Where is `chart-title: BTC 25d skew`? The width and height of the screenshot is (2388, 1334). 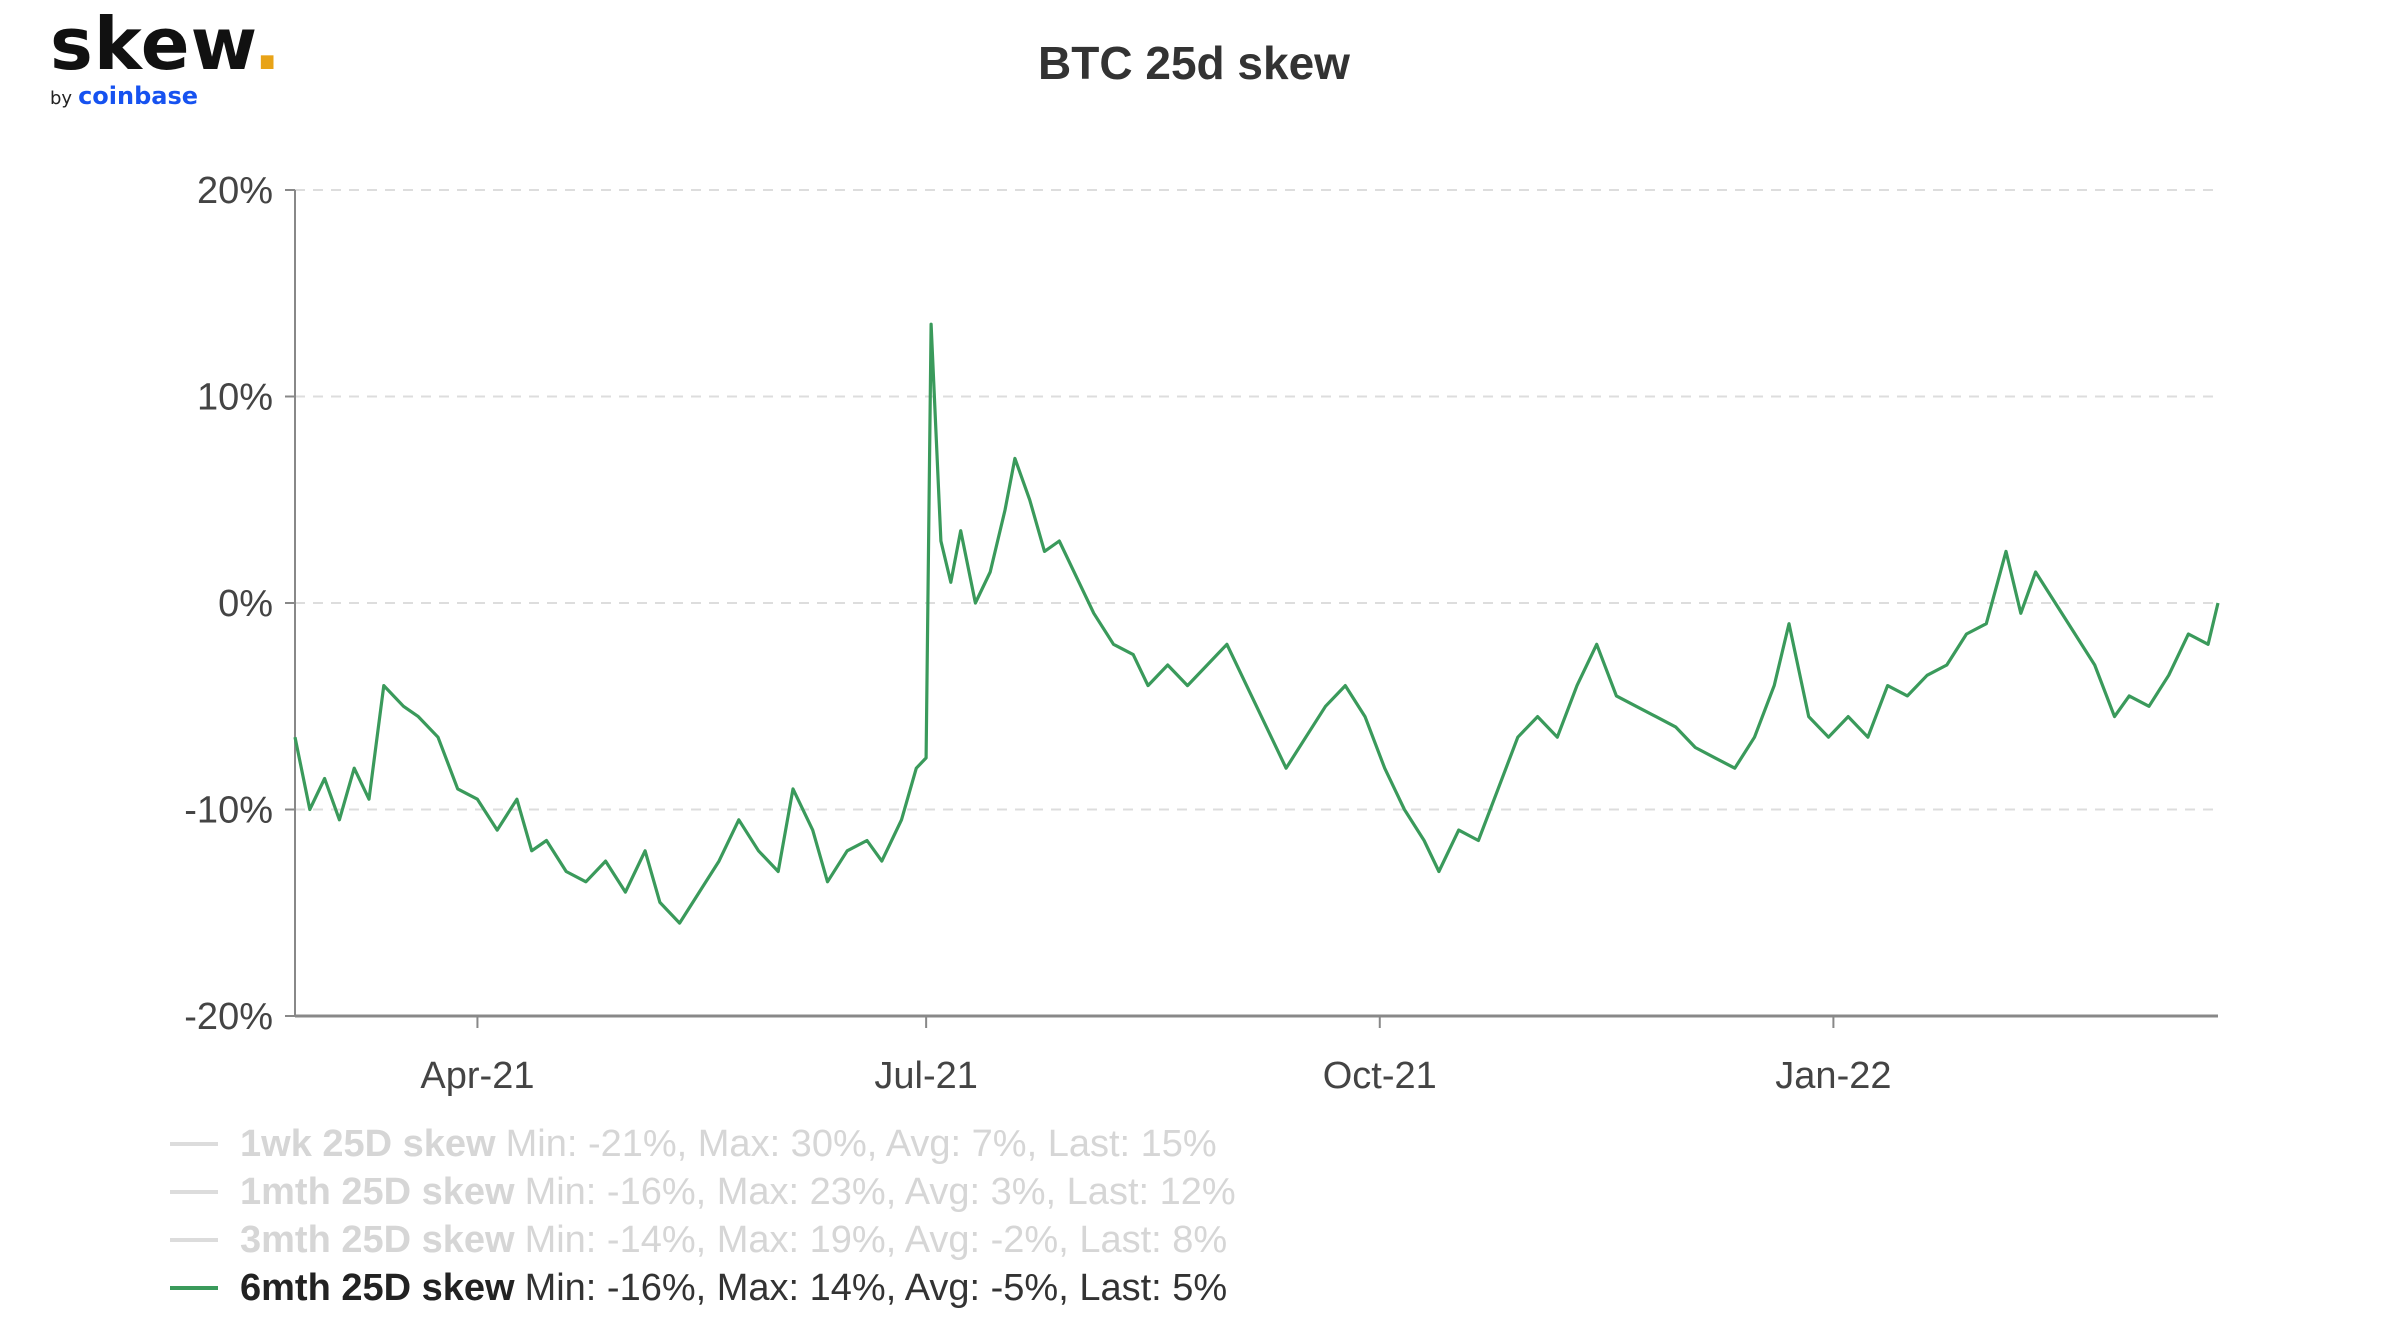 chart-title: BTC 25d skew is located at coordinates (1194, 63).